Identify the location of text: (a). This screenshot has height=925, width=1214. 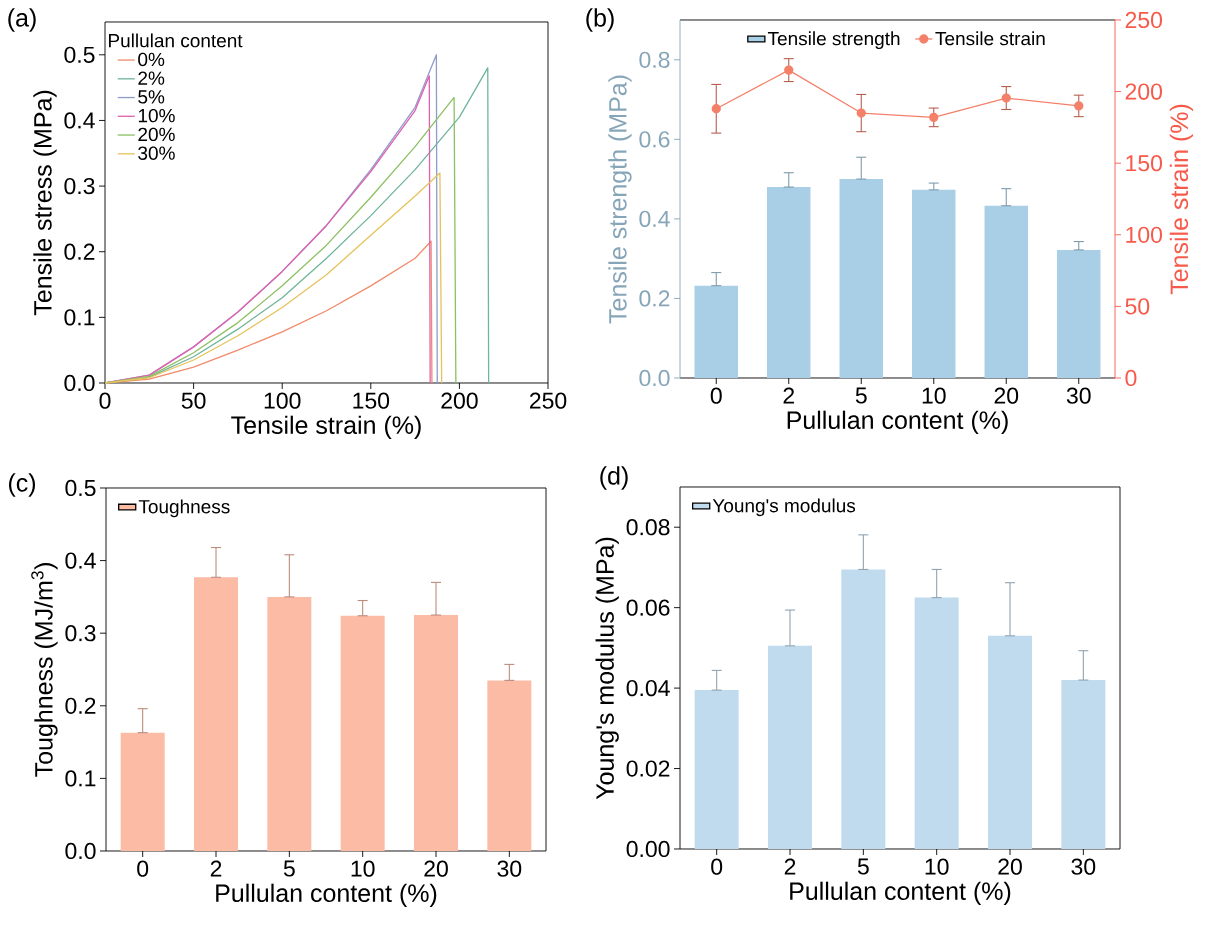
(22, 20).